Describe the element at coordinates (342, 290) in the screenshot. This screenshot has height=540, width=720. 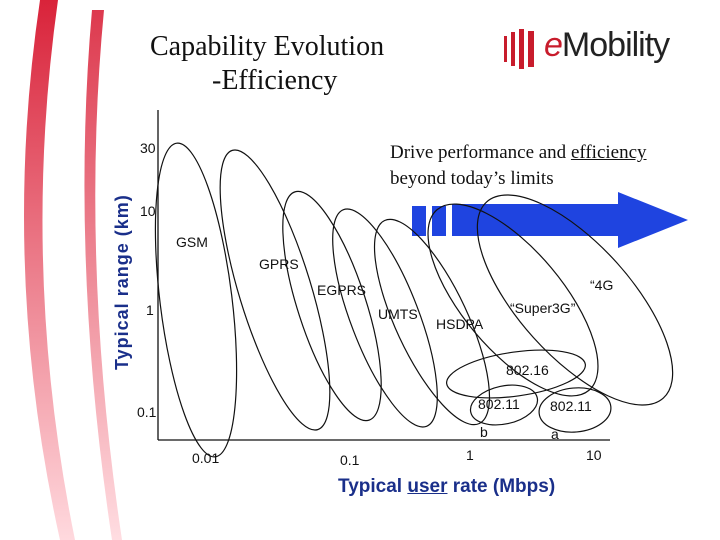
I see `egprs-label: EGPRS` at that location.